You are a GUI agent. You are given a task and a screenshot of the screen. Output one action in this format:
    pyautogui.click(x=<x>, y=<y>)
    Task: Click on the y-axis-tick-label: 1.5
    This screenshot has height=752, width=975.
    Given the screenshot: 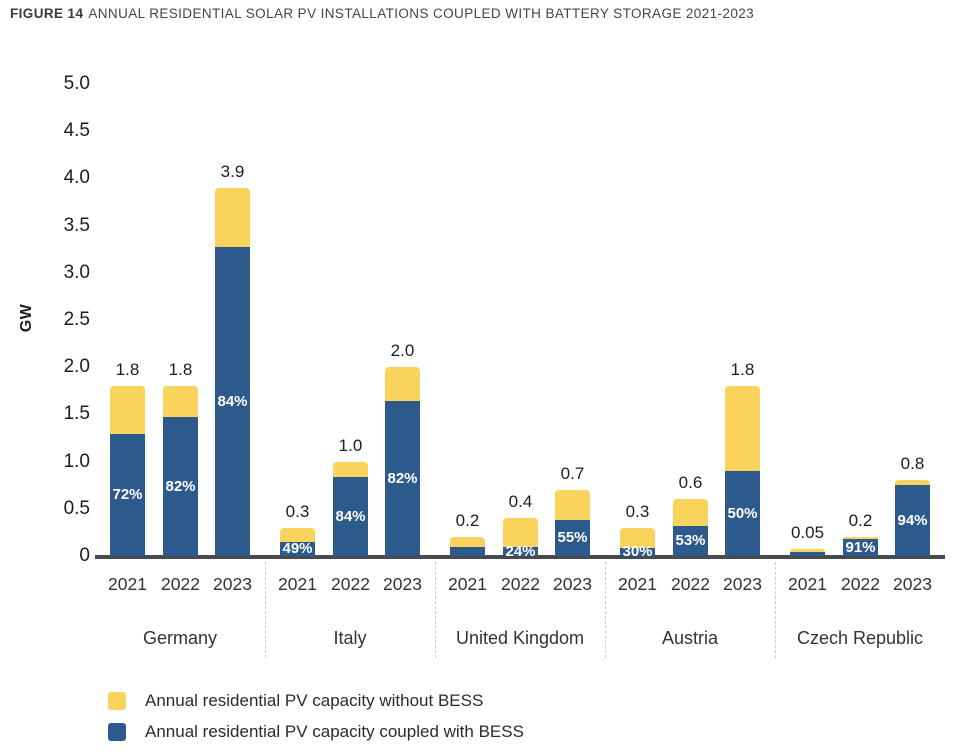 What is the action you would take?
    pyautogui.click(x=76, y=414)
    